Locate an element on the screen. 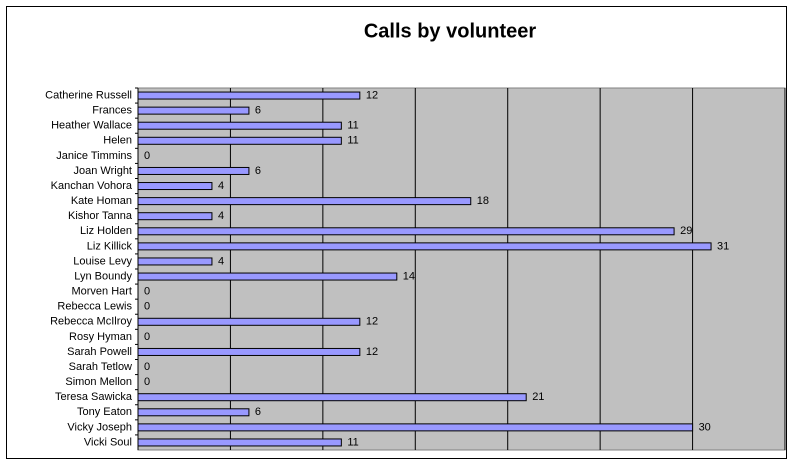 The image size is (793, 464). y-tick-label: Morven Hart is located at coordinates (101, 292).